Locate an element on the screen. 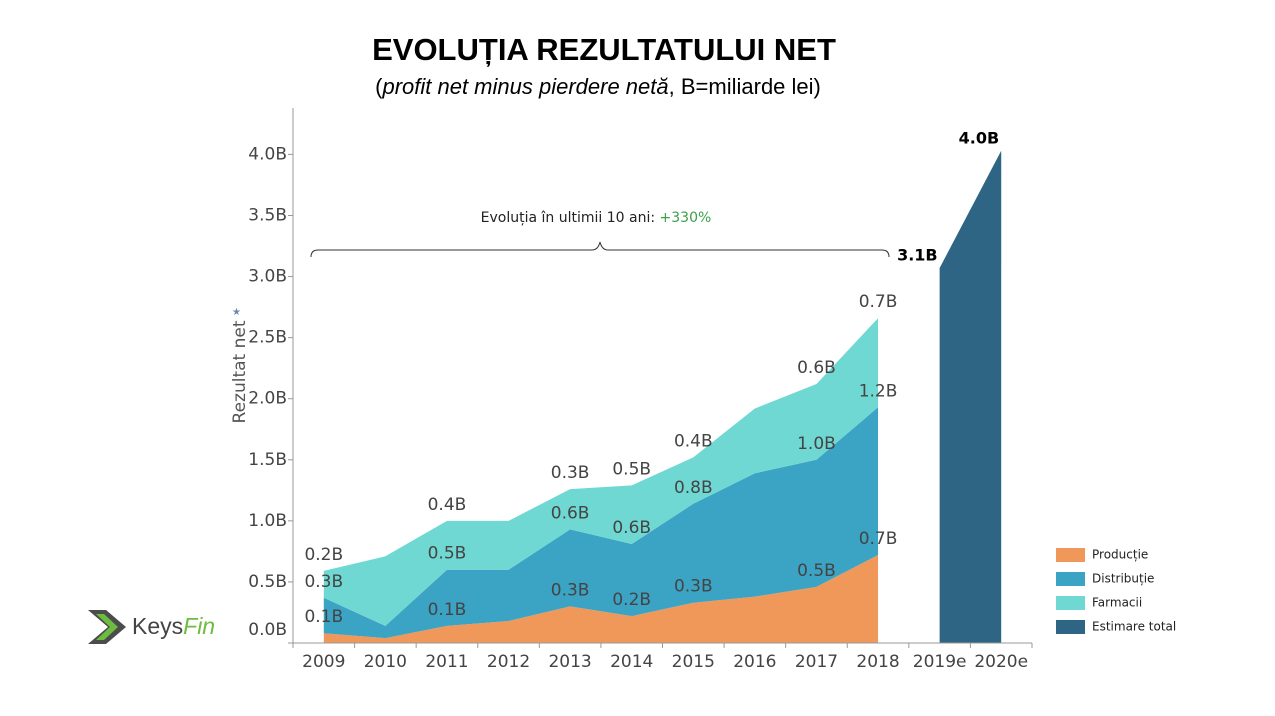 This screenshot has width=1275, height=716. subtitle-part: ( is located at coordinates (379, 86).